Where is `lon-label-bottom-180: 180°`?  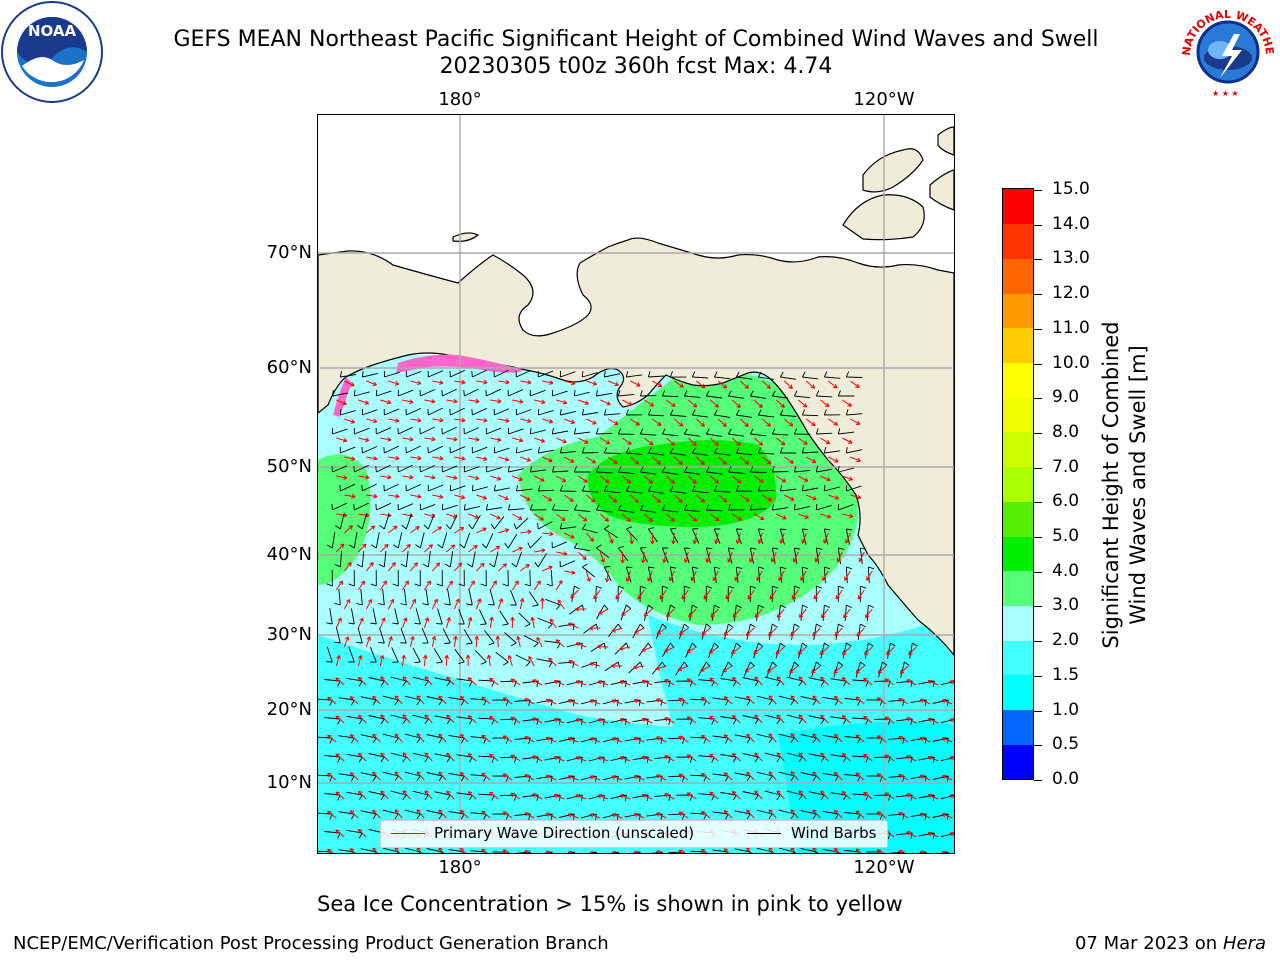
lon-label-bottom-180: 180° is located at coordinates (460, 867).